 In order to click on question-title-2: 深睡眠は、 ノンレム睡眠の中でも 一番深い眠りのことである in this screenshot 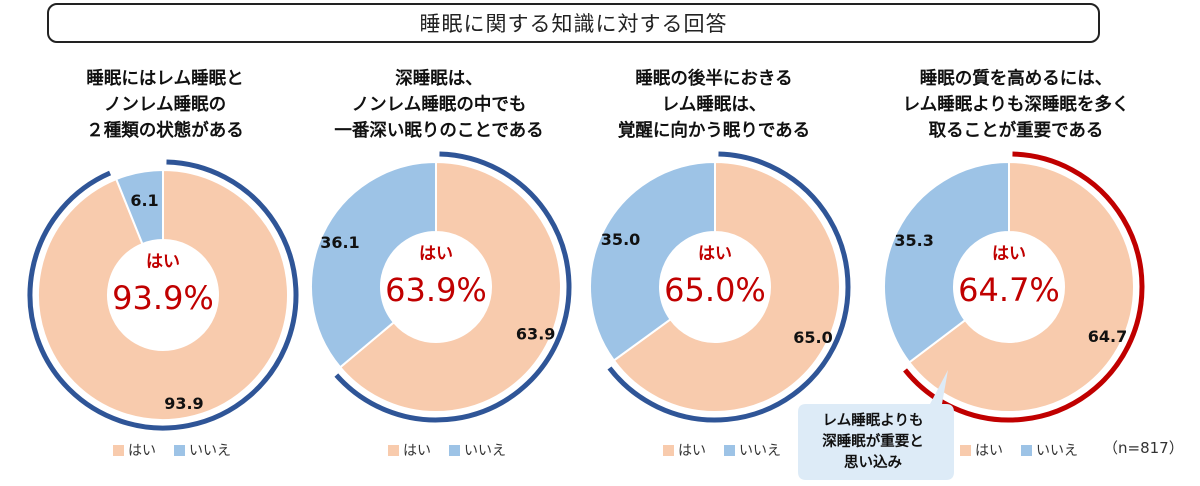, I will do `click(439, 105)`.